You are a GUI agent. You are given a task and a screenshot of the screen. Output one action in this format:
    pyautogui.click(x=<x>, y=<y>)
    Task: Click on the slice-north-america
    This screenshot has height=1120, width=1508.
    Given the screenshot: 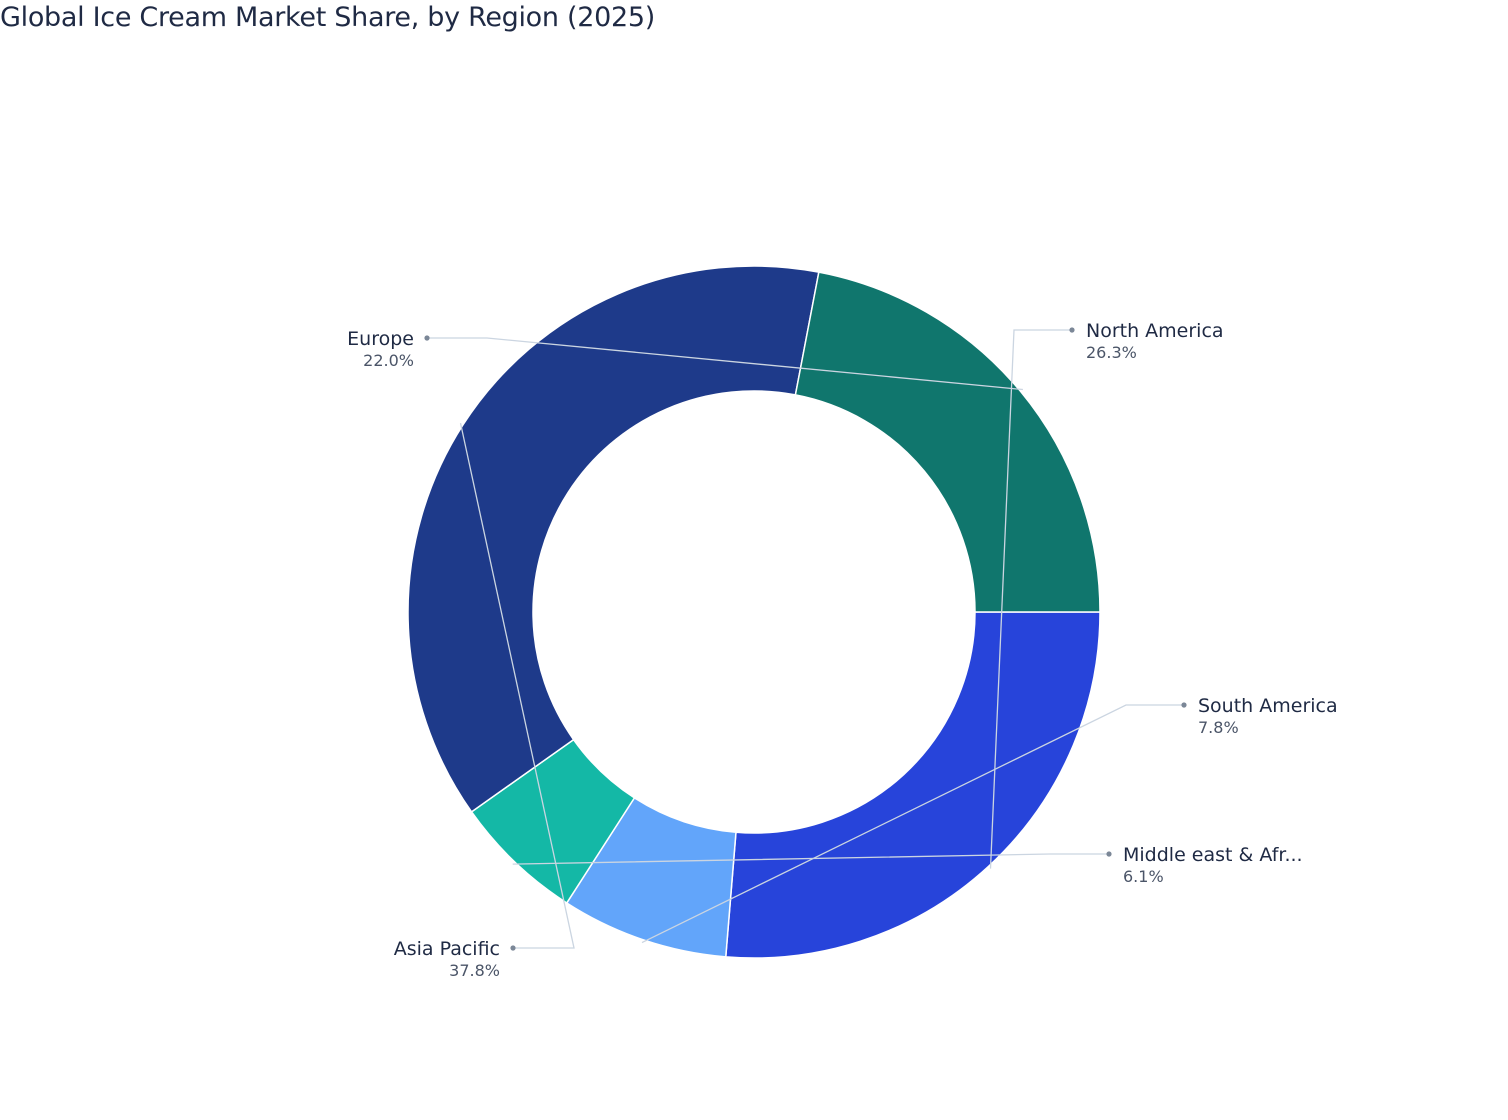 What is the action you would take?
    pyautogui.click(x=912, y=785)
    